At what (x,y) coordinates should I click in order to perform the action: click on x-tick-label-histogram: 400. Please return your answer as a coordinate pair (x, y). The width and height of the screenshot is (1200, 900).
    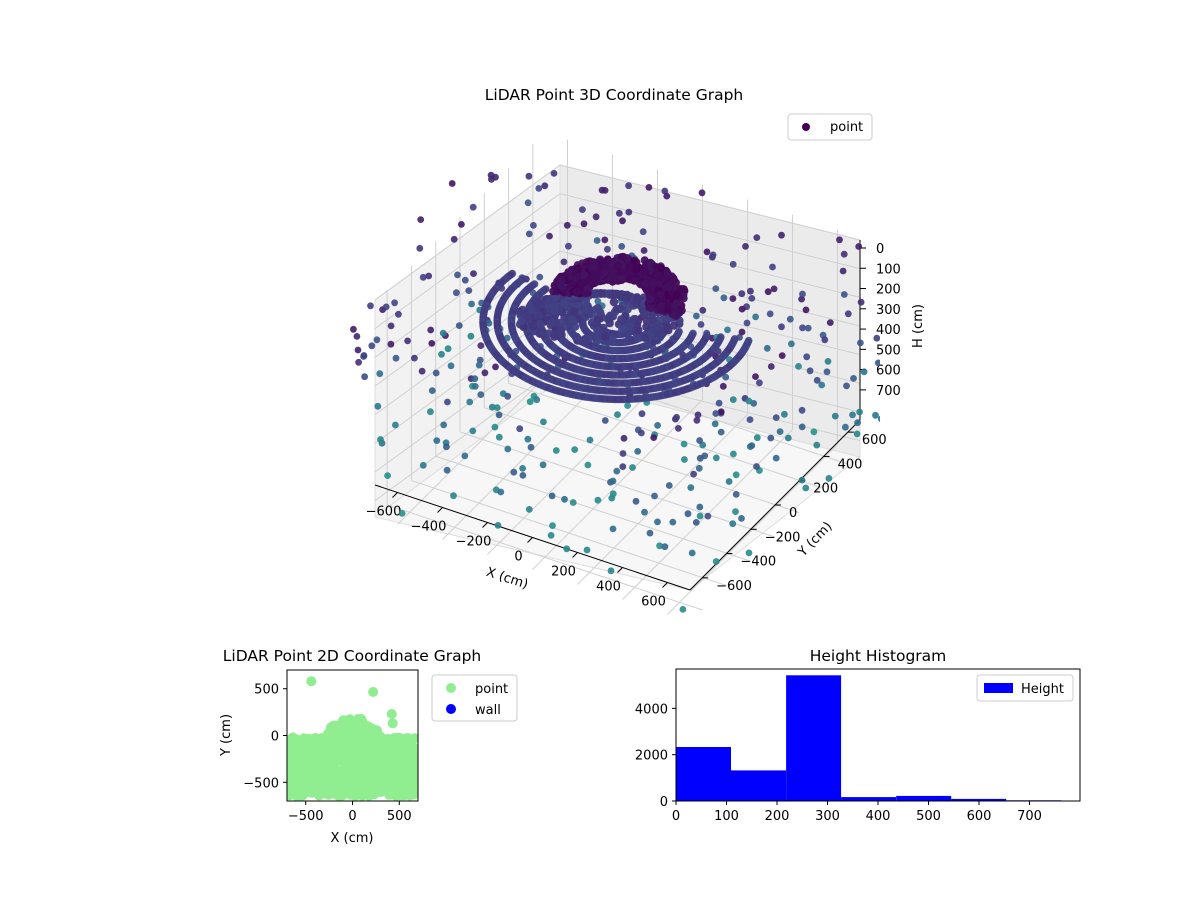
    Looking at the image, I should click on (878, 816).